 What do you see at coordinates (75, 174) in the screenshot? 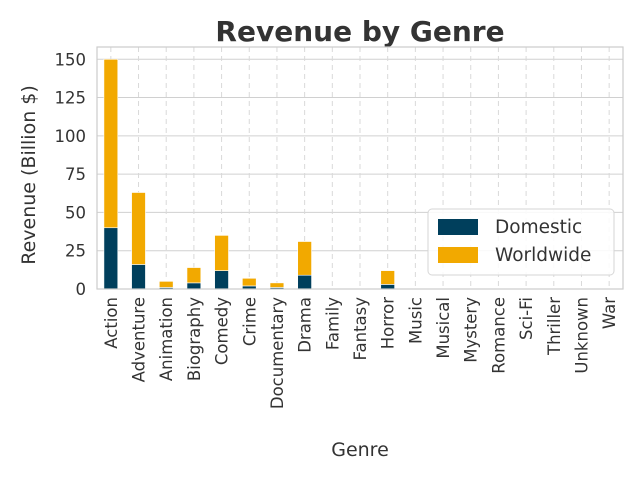
I see `y-tick-label: 75` at bounding box center [75, 174].